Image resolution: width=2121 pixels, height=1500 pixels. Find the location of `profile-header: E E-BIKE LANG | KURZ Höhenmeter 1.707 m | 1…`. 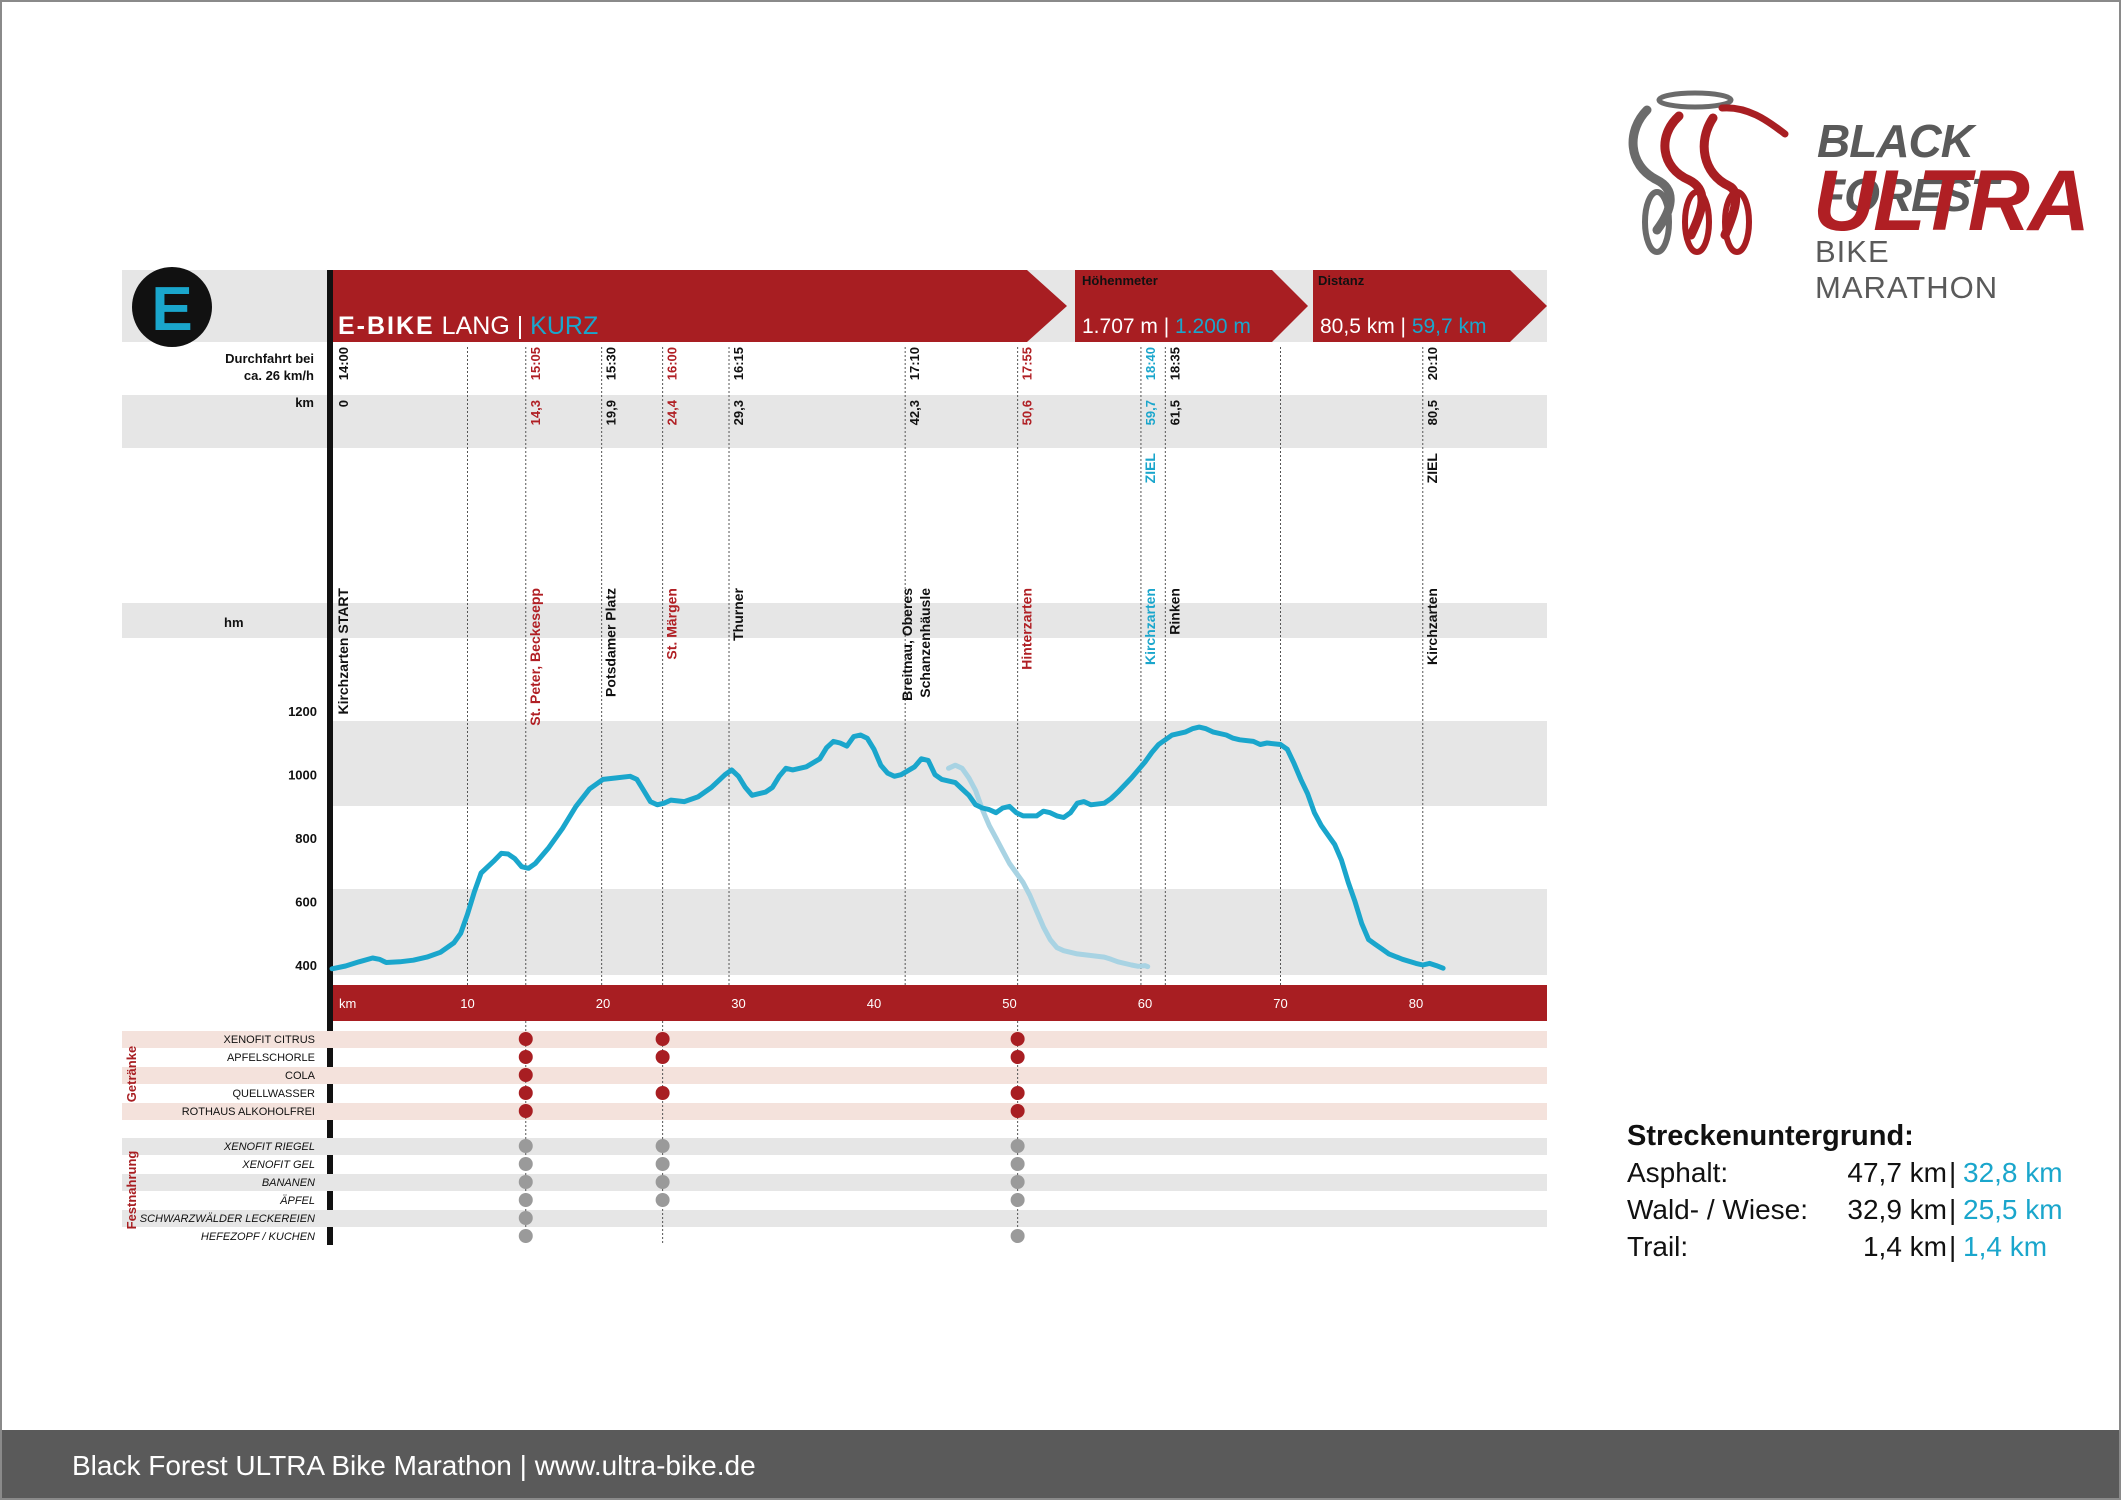

profile-header: E E-BIKE LANG | KURZ Höhenmeter 1.707 m | 1… is located at coordinates (839, 307).